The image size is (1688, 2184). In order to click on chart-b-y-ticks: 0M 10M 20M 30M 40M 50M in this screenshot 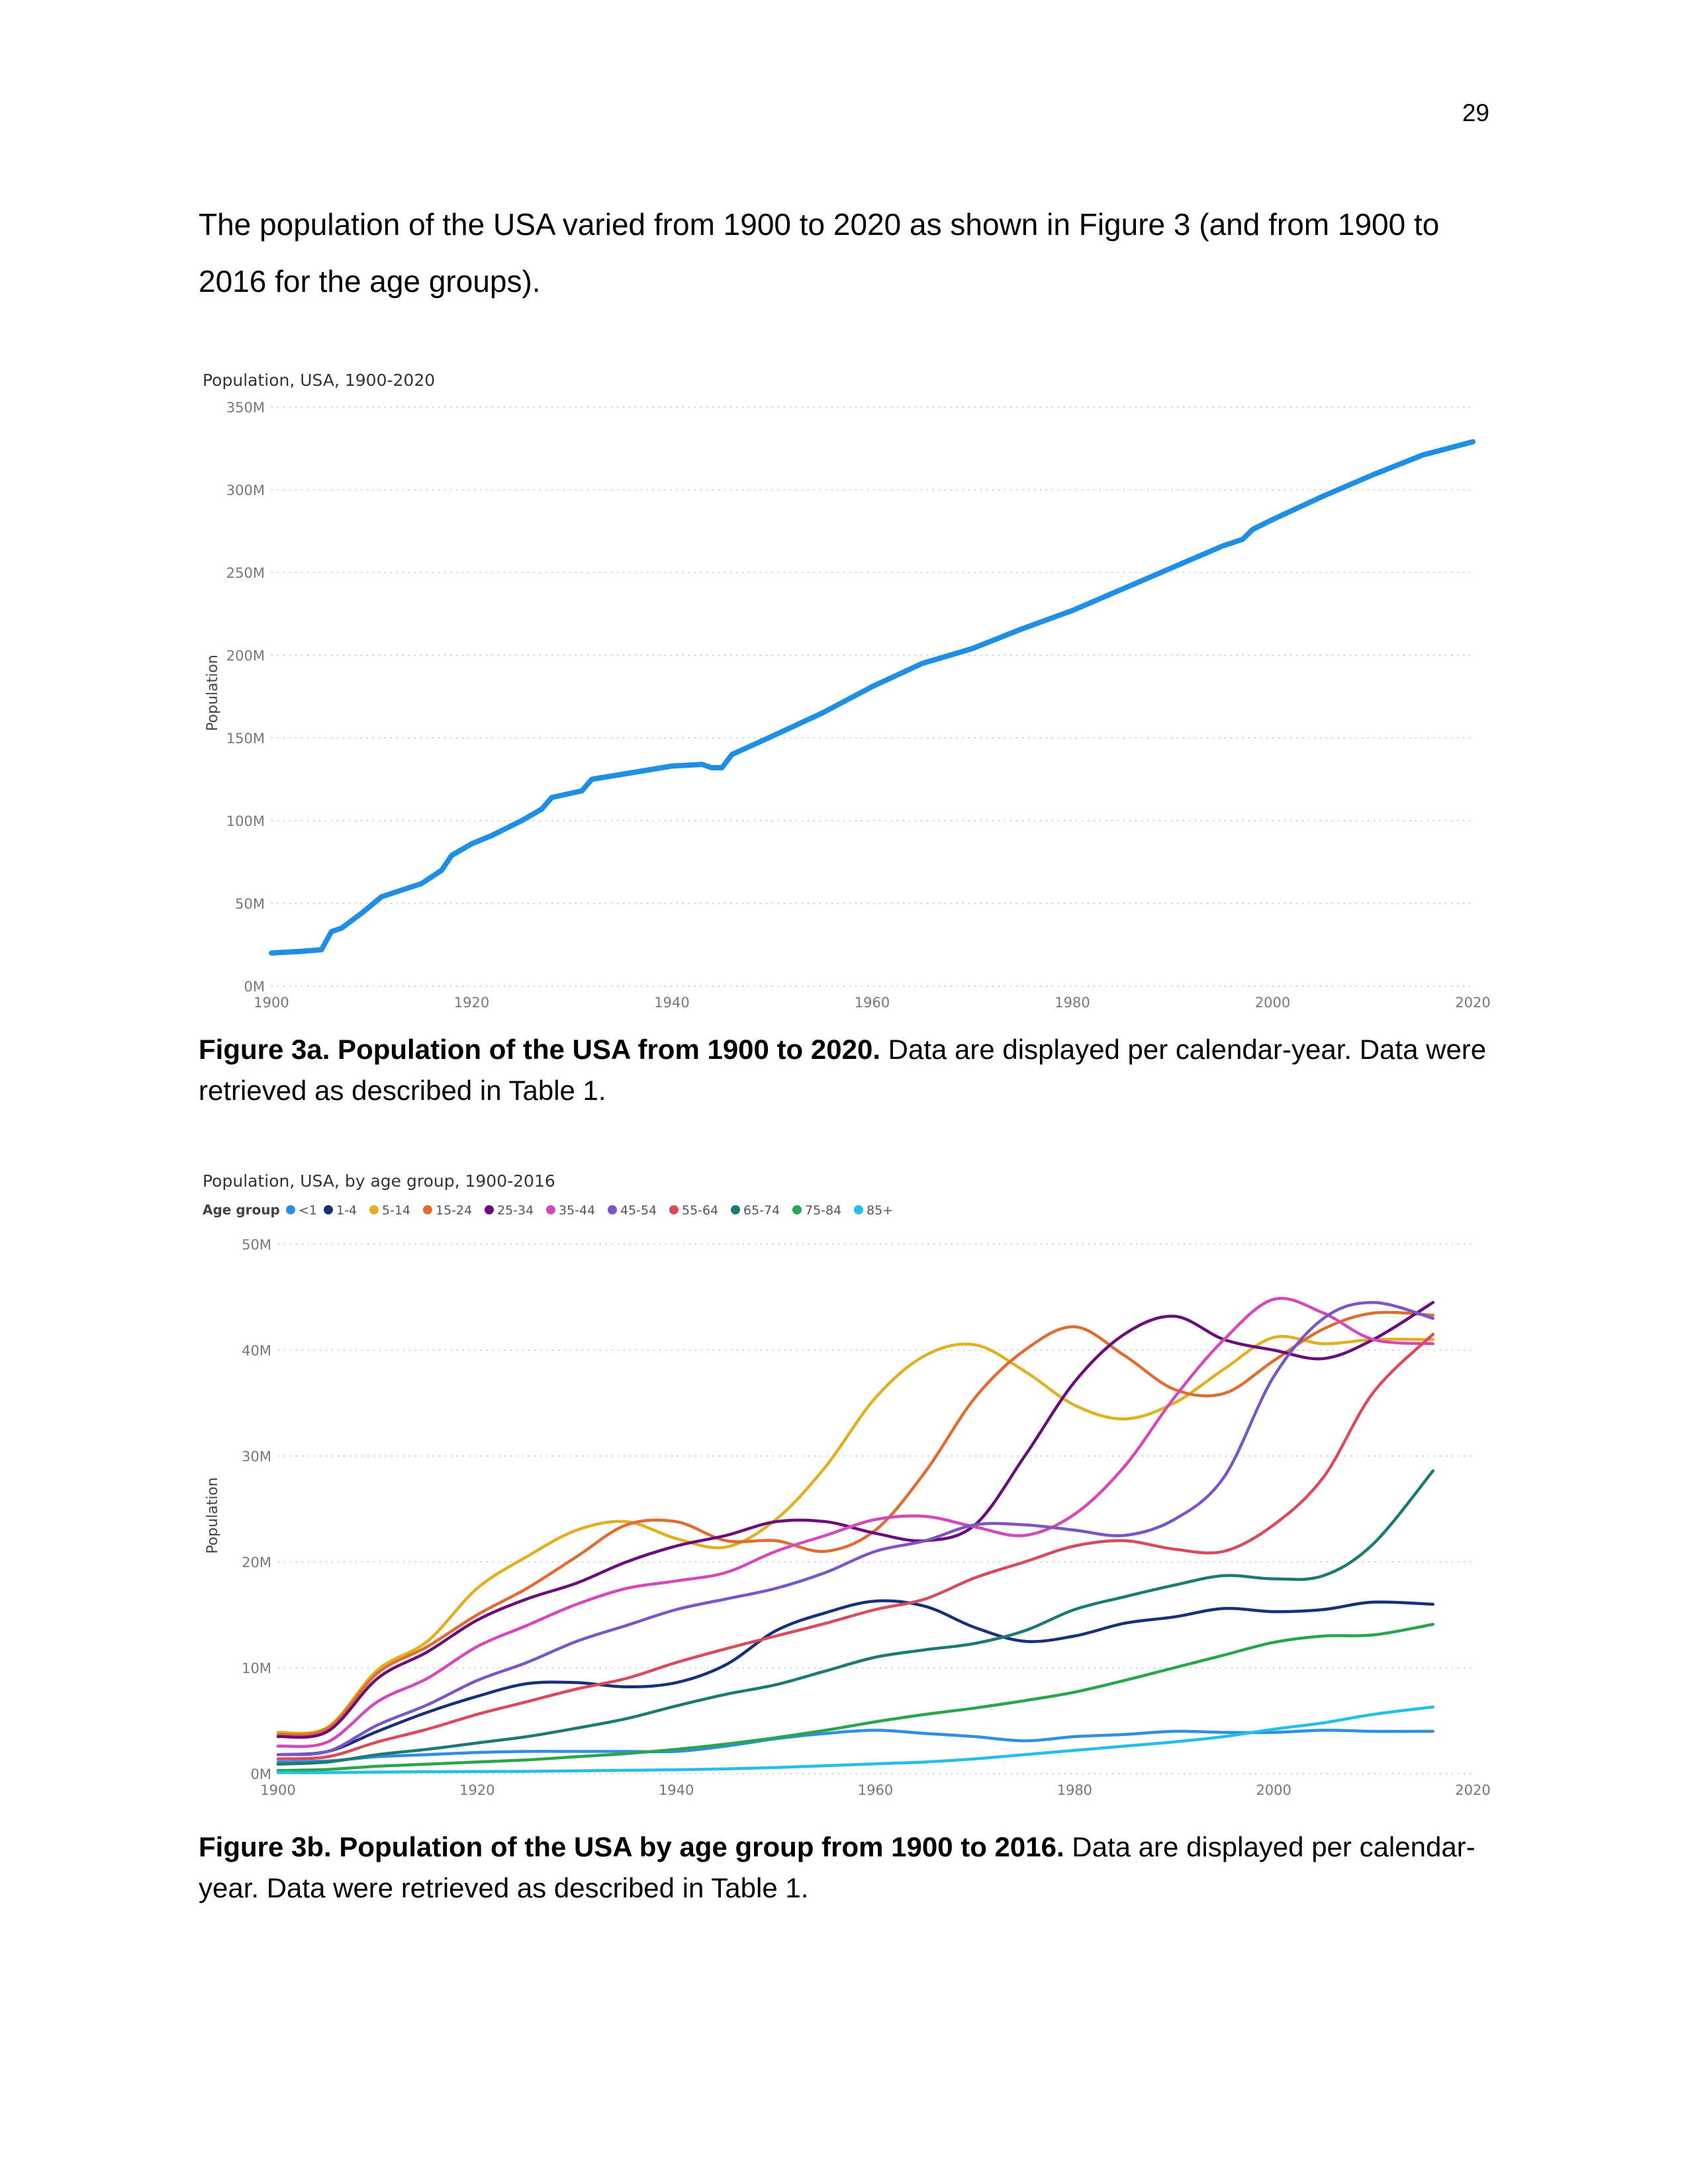, I will do `click(256, 1510)`.